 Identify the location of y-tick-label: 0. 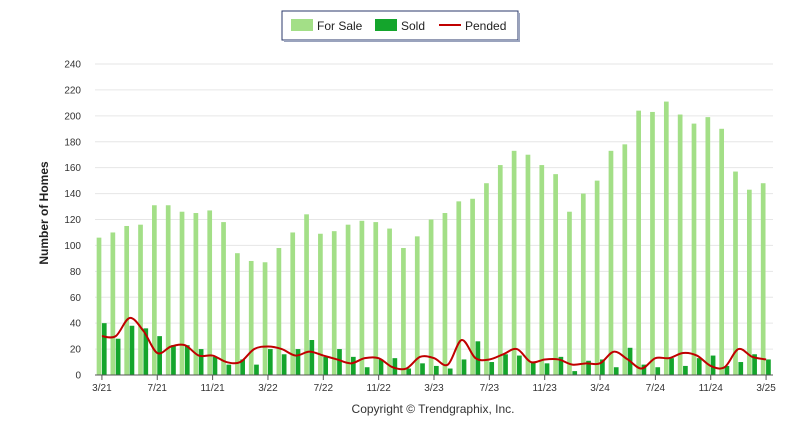
(78, 376).